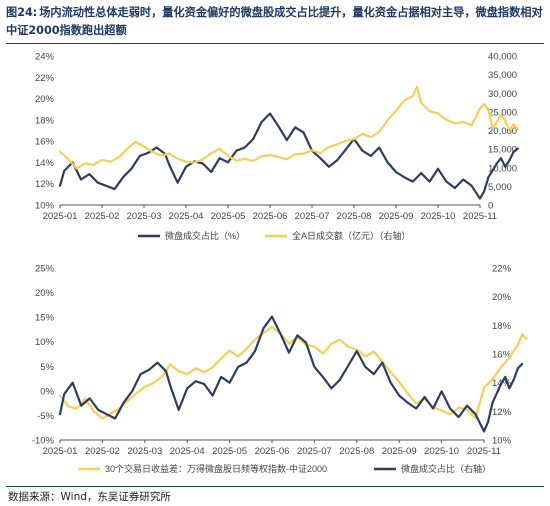 Image resolution: width=550 pixels, height=506 pixels. Describe the element at coordinates (45, 78) in the screenshot. I see `y-left-tick-label: 22%` at that location.